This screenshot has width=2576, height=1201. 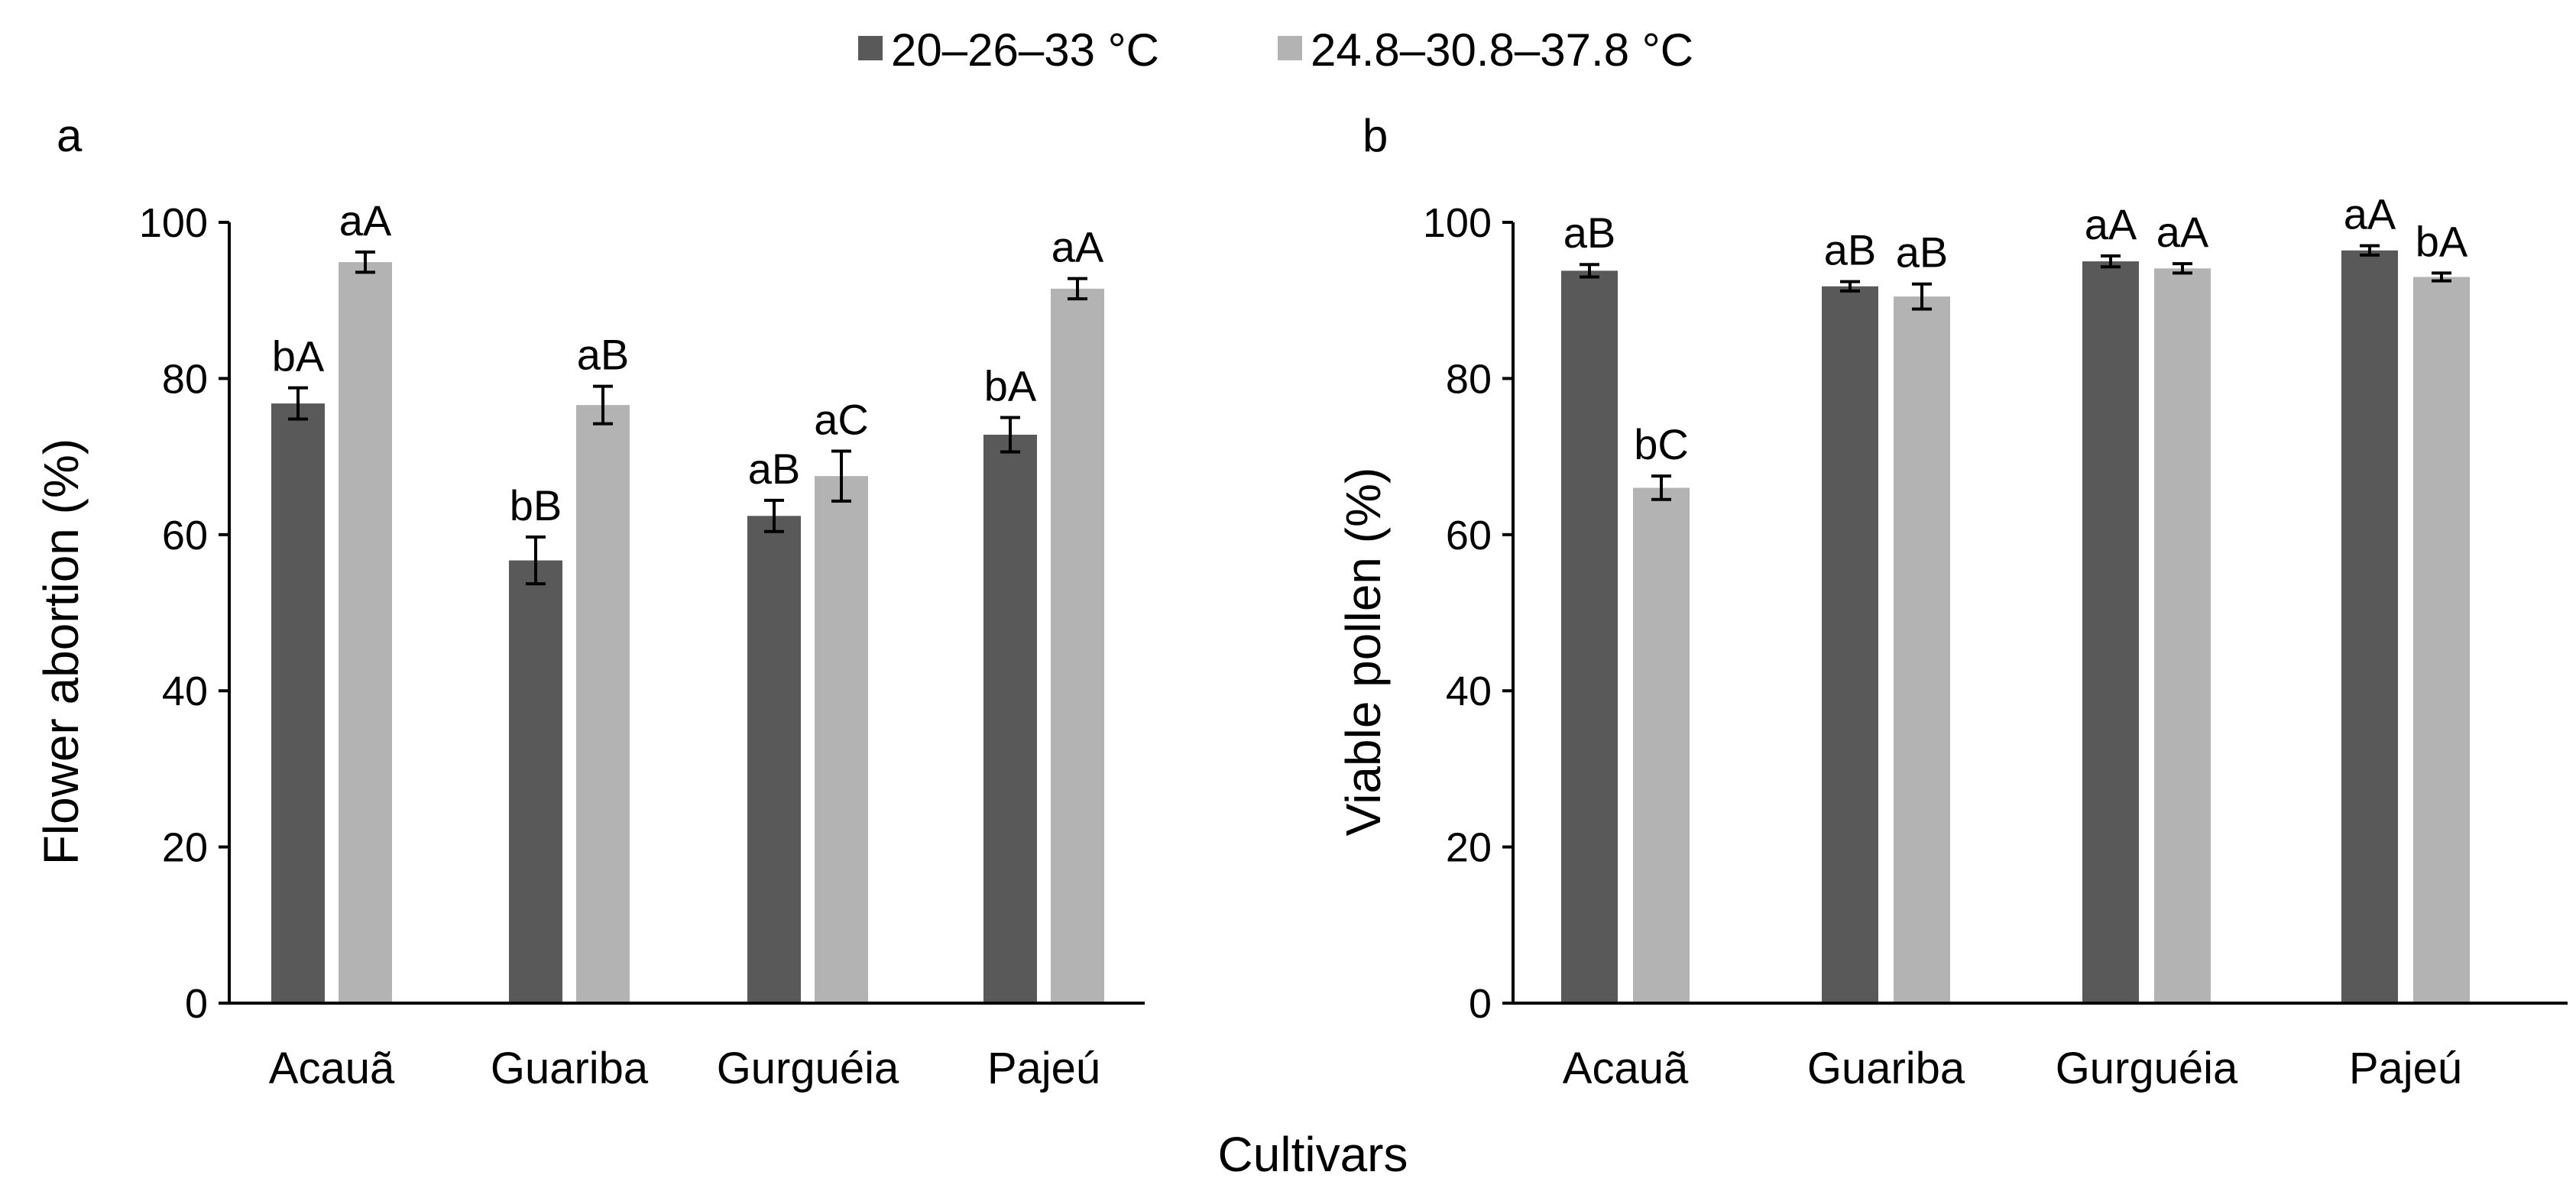 What do you see at coordinates (1886, 1069) in the screenshot?
I see `panel-b-category-label: Guariba` at bounding box center [1886, 1069].